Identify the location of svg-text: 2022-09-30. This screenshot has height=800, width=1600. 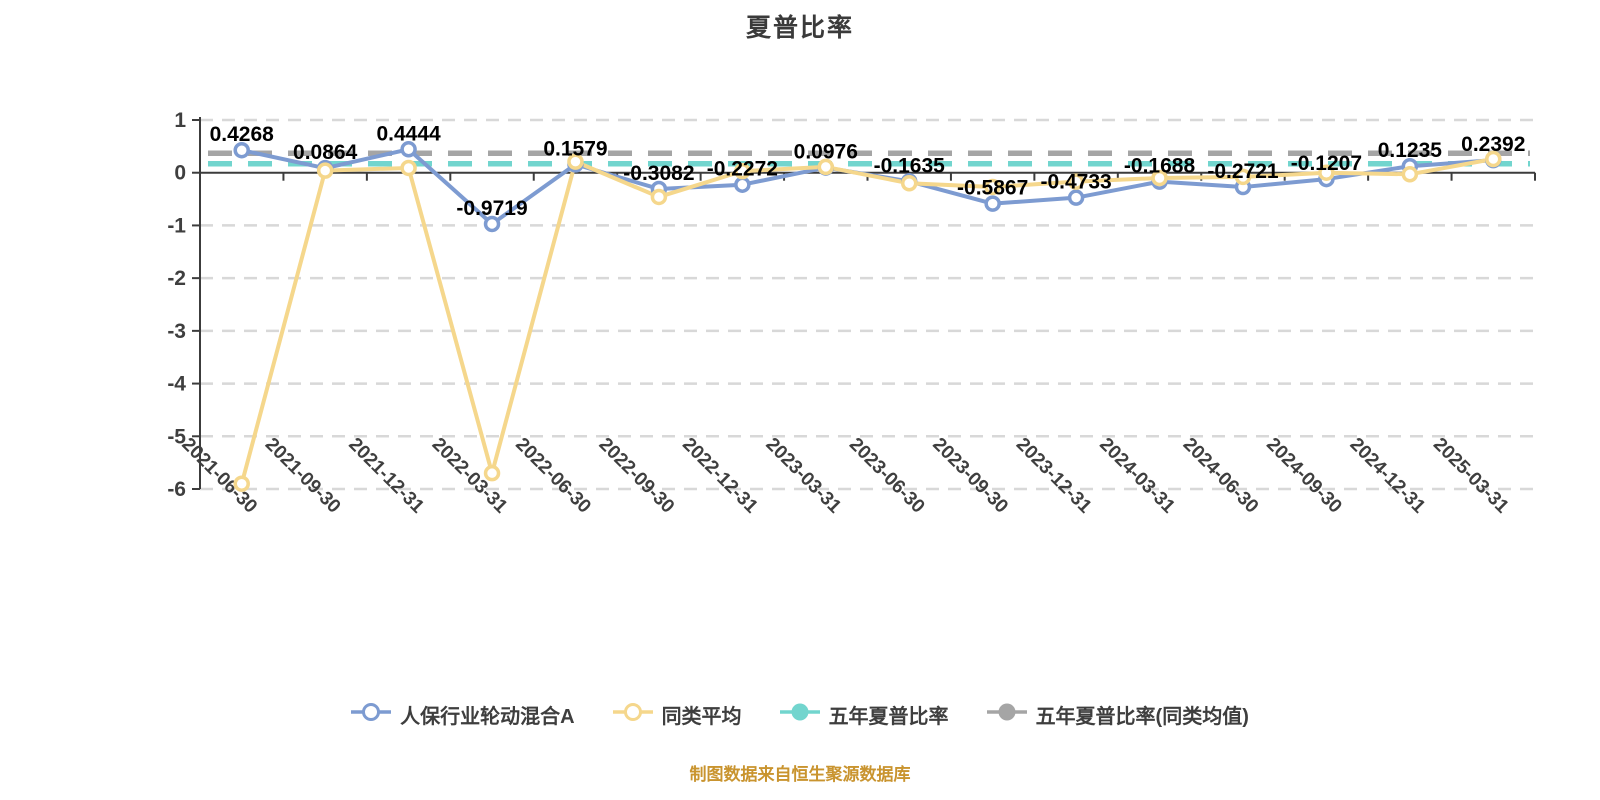
(637, 476).